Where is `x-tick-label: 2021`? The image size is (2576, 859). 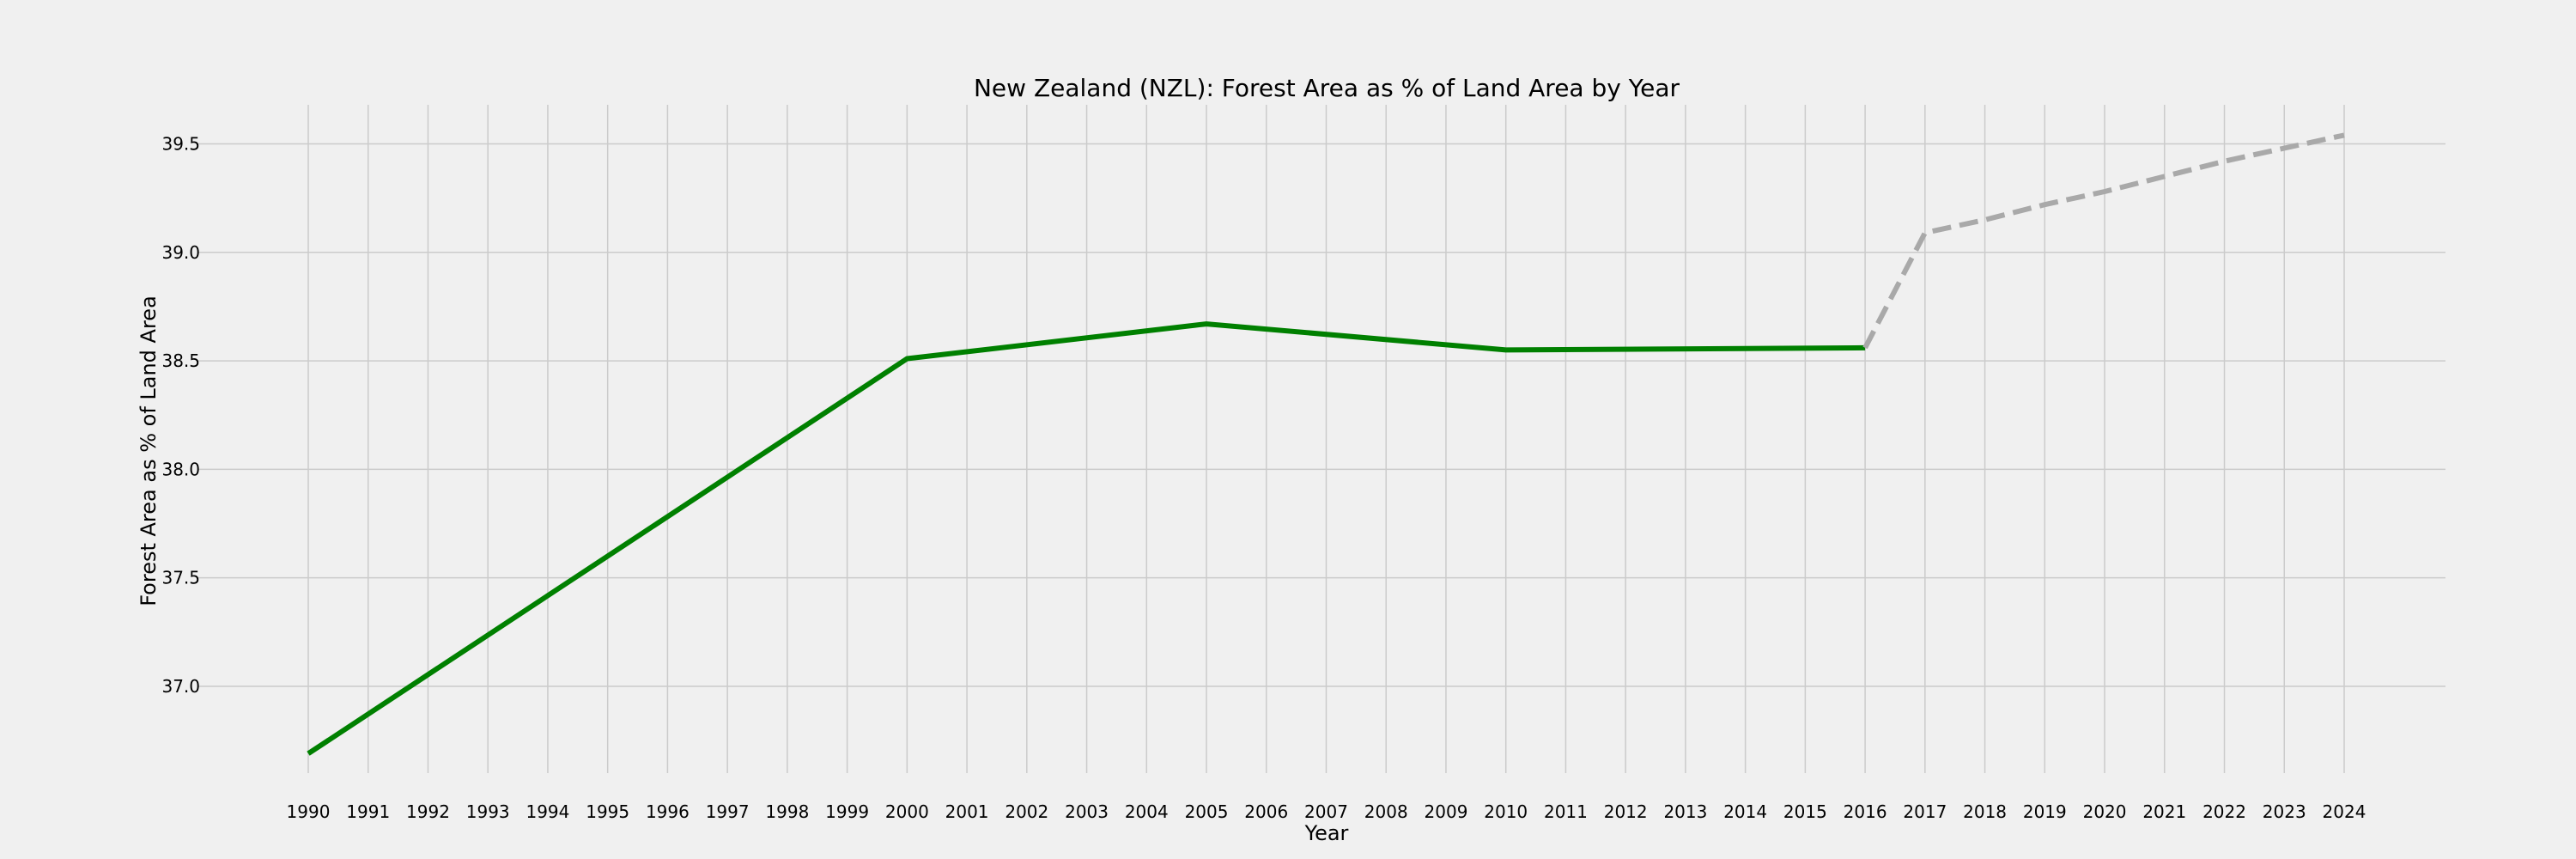
x-tick-label: 2021 is located at coordinates (2164, 811).